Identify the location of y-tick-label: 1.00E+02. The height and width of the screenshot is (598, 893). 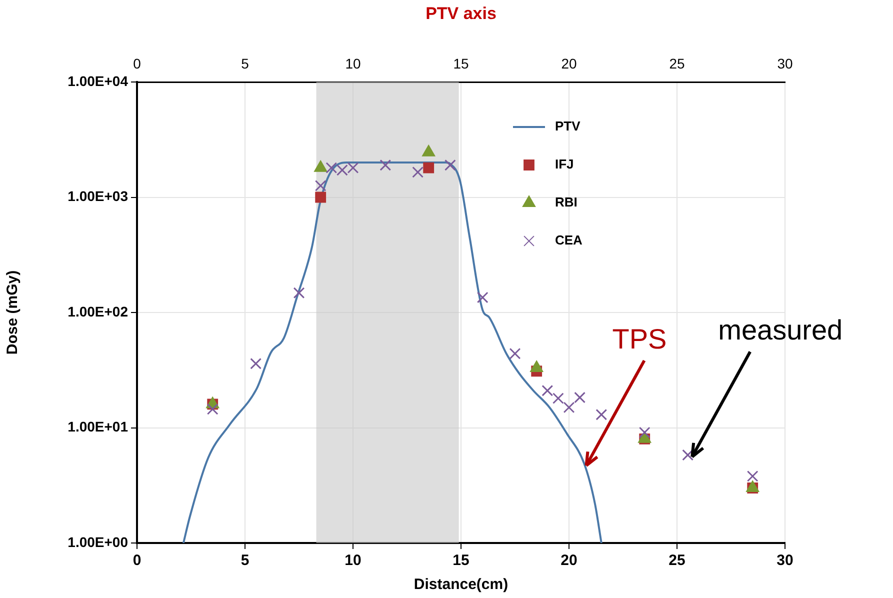
(98, 311).